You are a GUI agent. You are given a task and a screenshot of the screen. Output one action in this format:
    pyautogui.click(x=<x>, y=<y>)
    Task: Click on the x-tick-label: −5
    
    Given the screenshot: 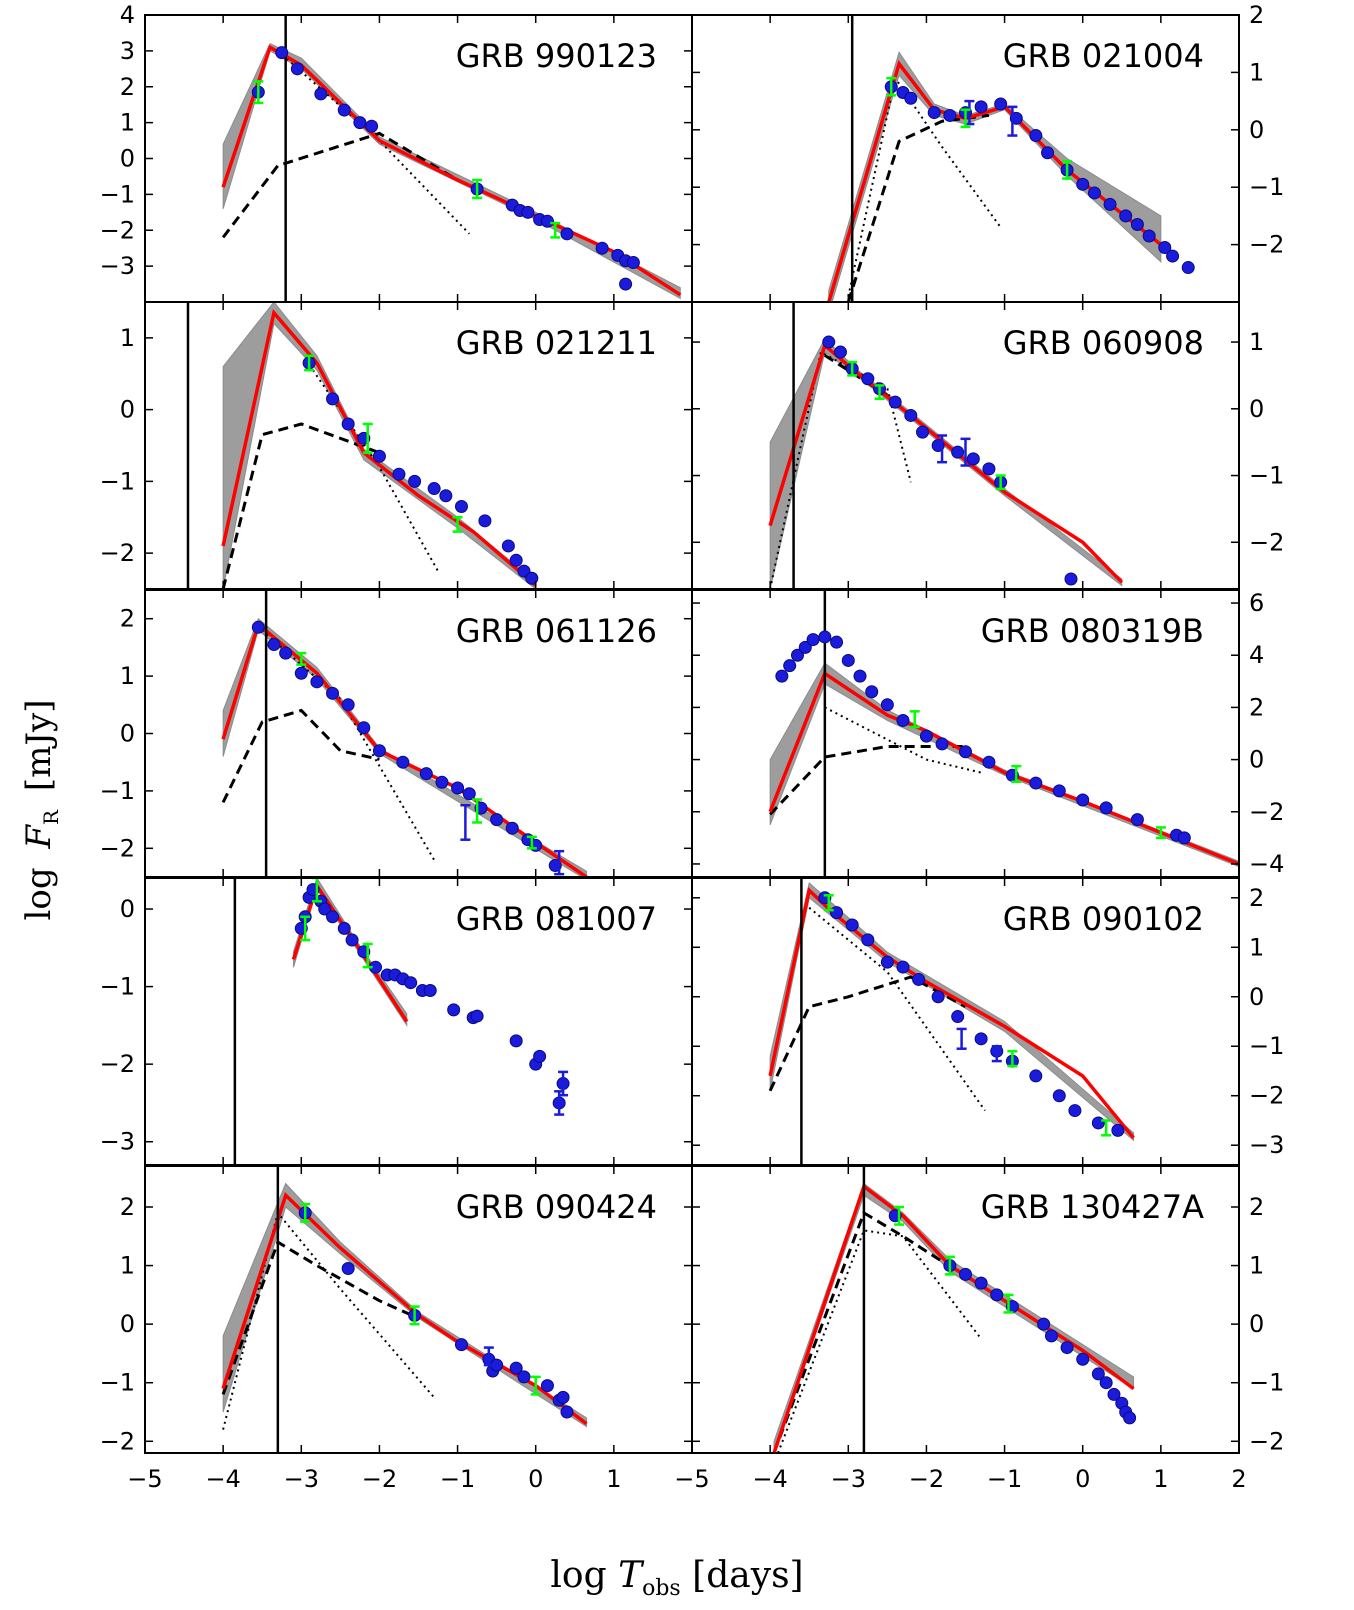 What is the action you would take?
    pyautogui.click(x=144, y=1479)
    